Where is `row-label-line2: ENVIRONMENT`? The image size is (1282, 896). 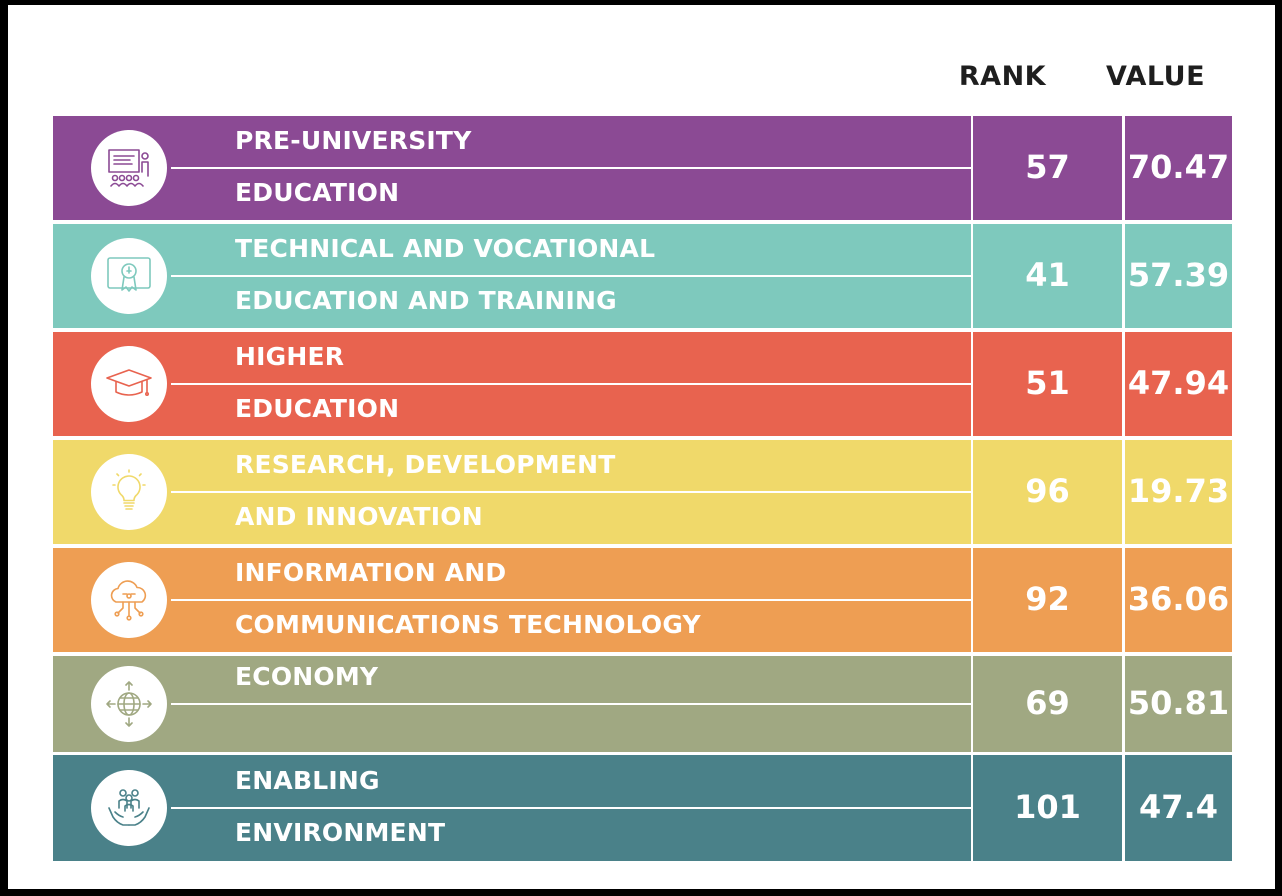 row-label-line2: ENVIRONMENT is located at coordinates (340, 832).